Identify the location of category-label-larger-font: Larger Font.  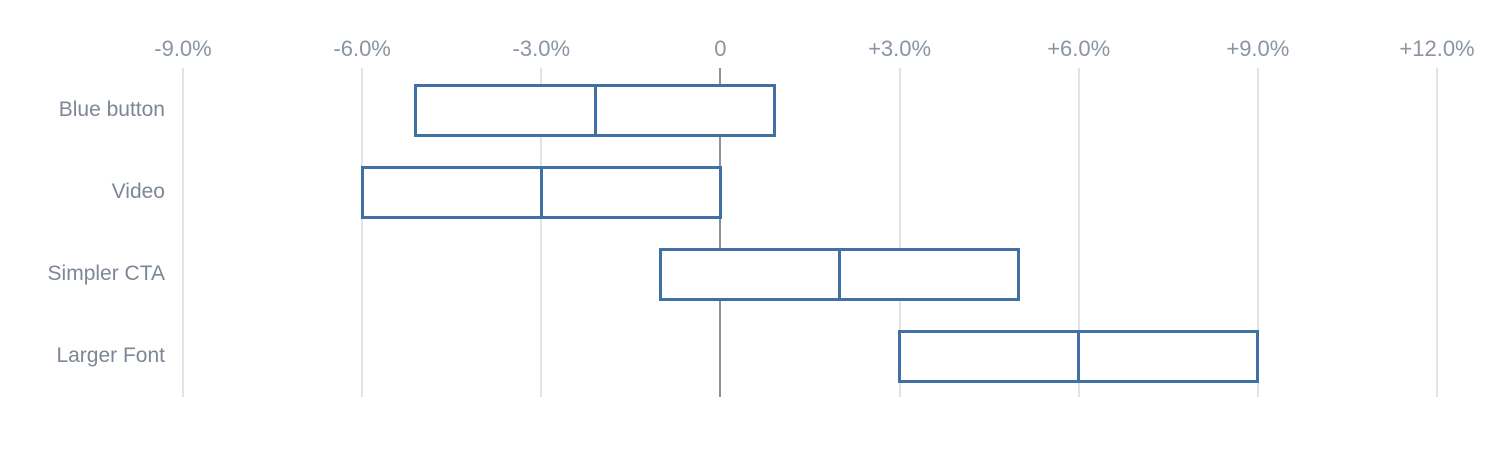
(110, 355).